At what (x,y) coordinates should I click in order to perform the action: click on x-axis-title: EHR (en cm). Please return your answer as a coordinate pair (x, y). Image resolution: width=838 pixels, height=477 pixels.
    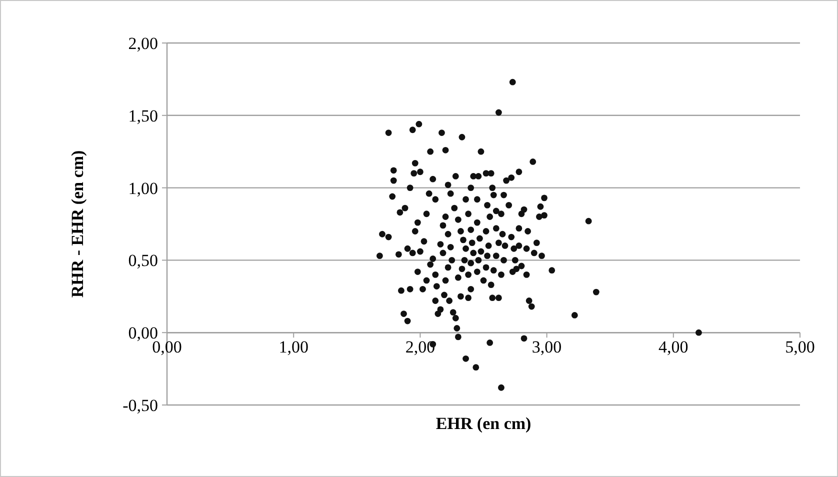
    Looking at the image, I should click on (484, 423).